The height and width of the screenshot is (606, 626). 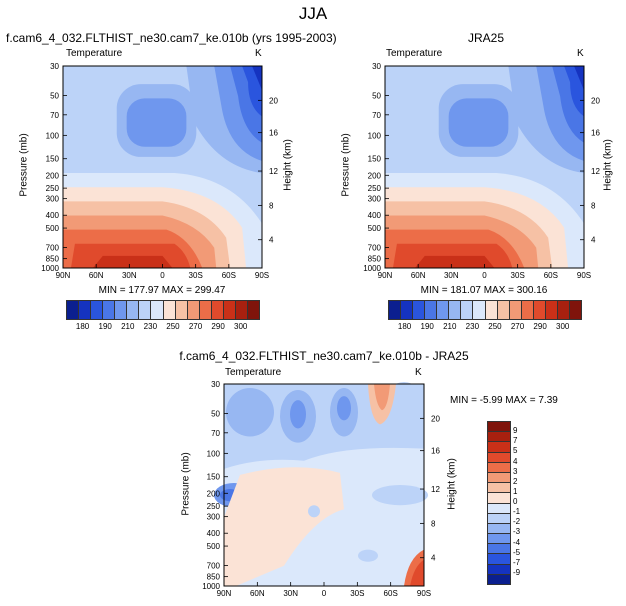 What do you see at coordinates (375, 188) in the screenshot?
I see `p1-ytick-label: 250` at bounding box center [375, 188].